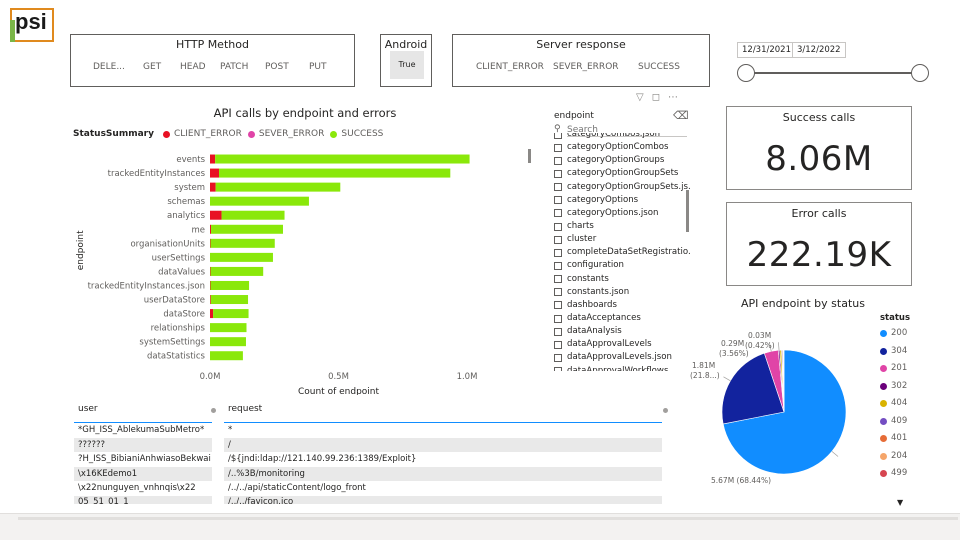 This screenshot has height=540, width=960. Describe the element at coordinates (622, 147) in the screenshot. I see `endpoint-list-item: categoryOptionCombos` at that location.